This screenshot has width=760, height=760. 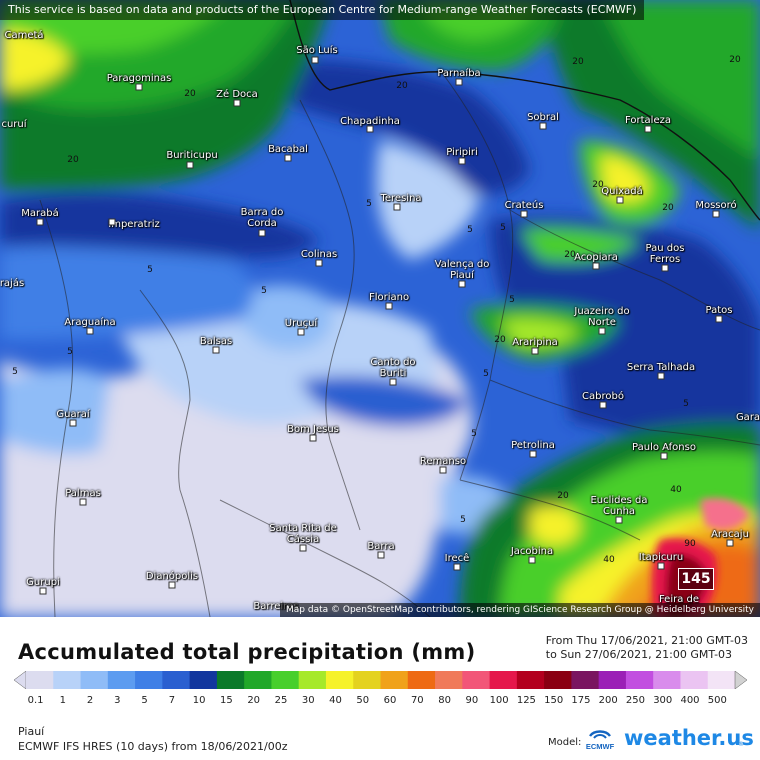 I want to click on scale-tick-label: 300, so click(x=663, y=700).